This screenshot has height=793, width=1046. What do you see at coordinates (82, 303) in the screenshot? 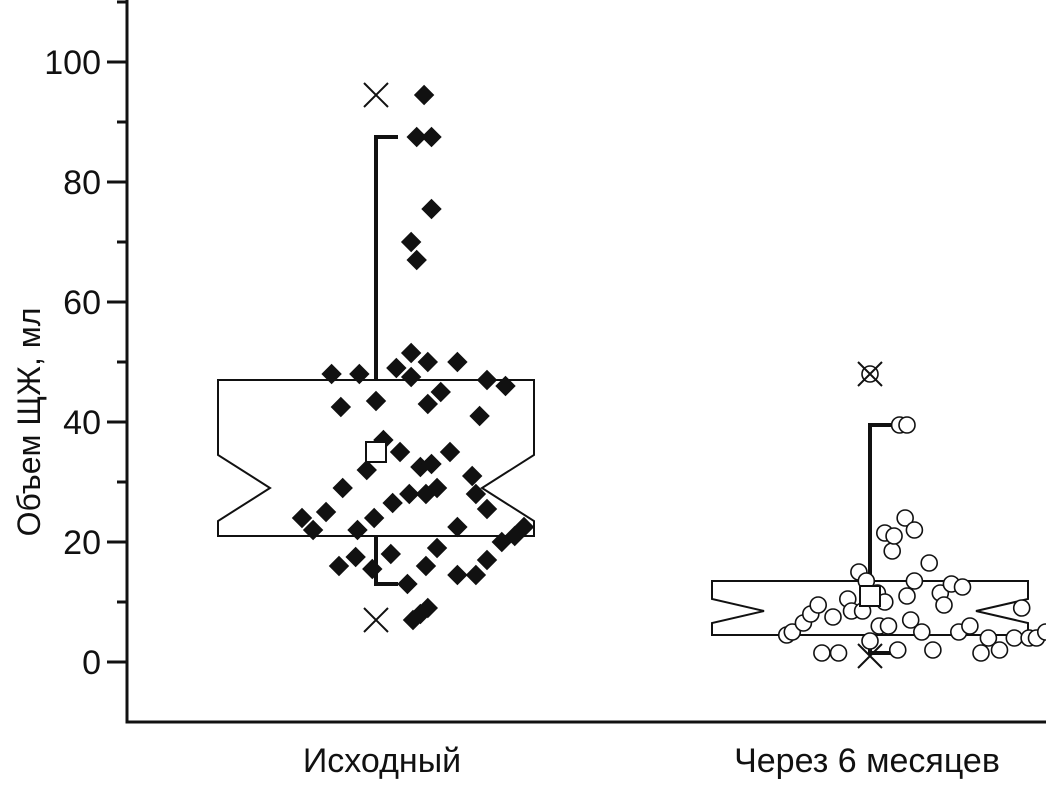
I see `y-tick-label: 60` at bounding box center [82, 303].